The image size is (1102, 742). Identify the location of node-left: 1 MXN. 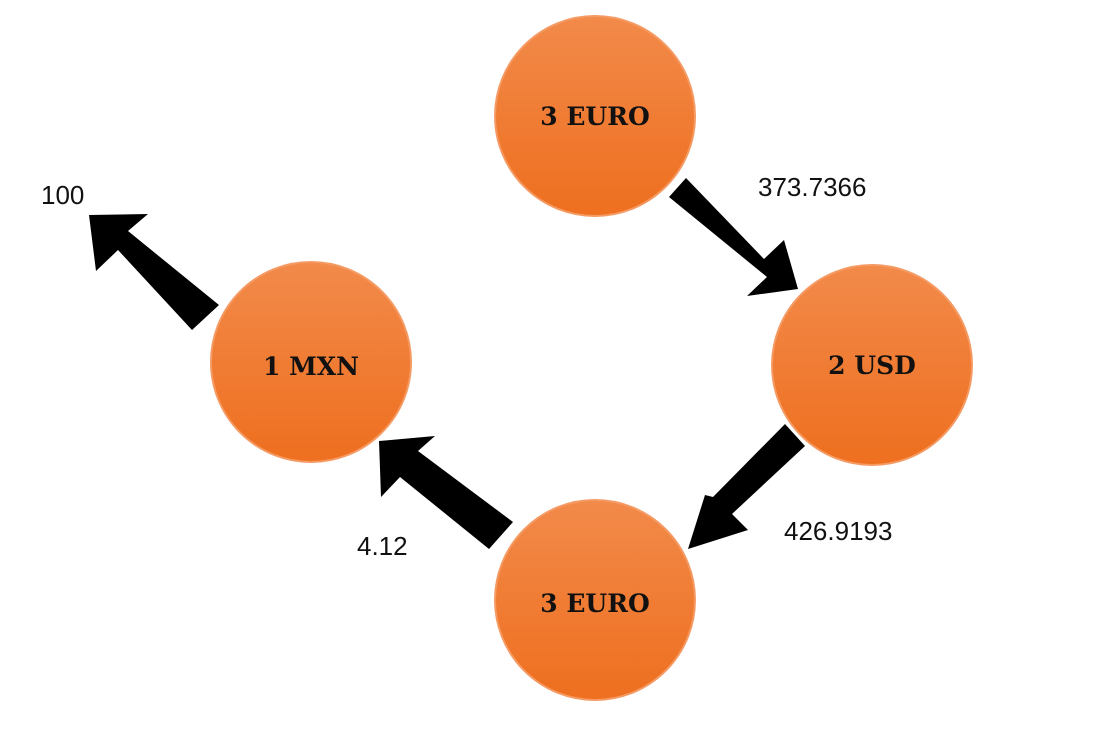
(311, 362).